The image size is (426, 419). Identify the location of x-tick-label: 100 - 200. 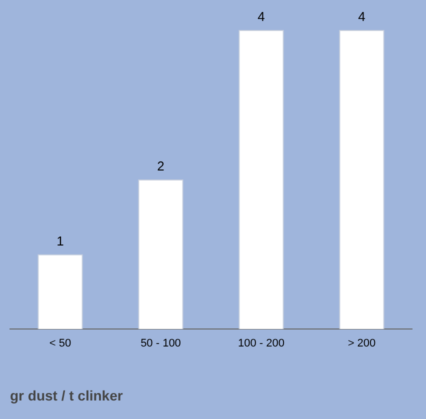
(261, 344).